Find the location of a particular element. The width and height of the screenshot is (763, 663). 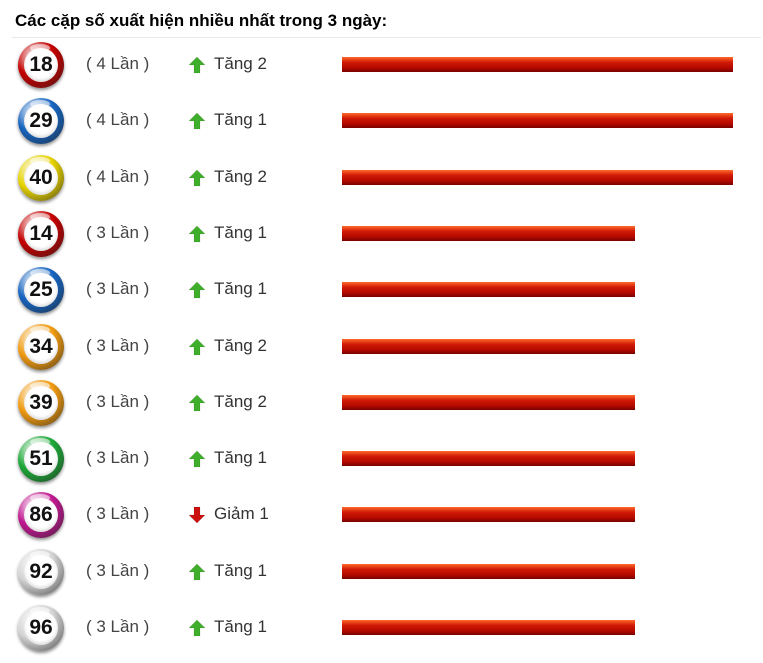

ball-number: 92 is located at coordinates (41, 571).